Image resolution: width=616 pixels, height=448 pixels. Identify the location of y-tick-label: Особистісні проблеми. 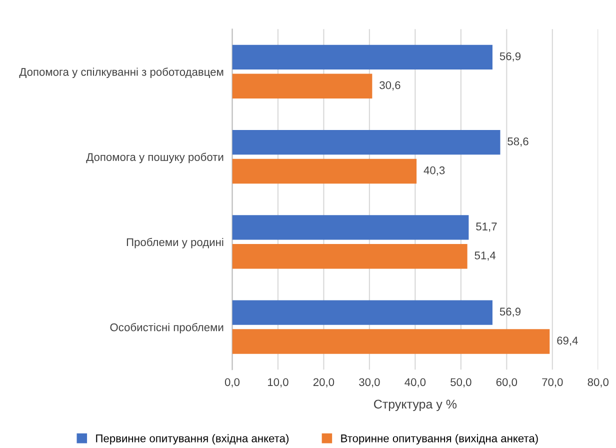
(167, 328).